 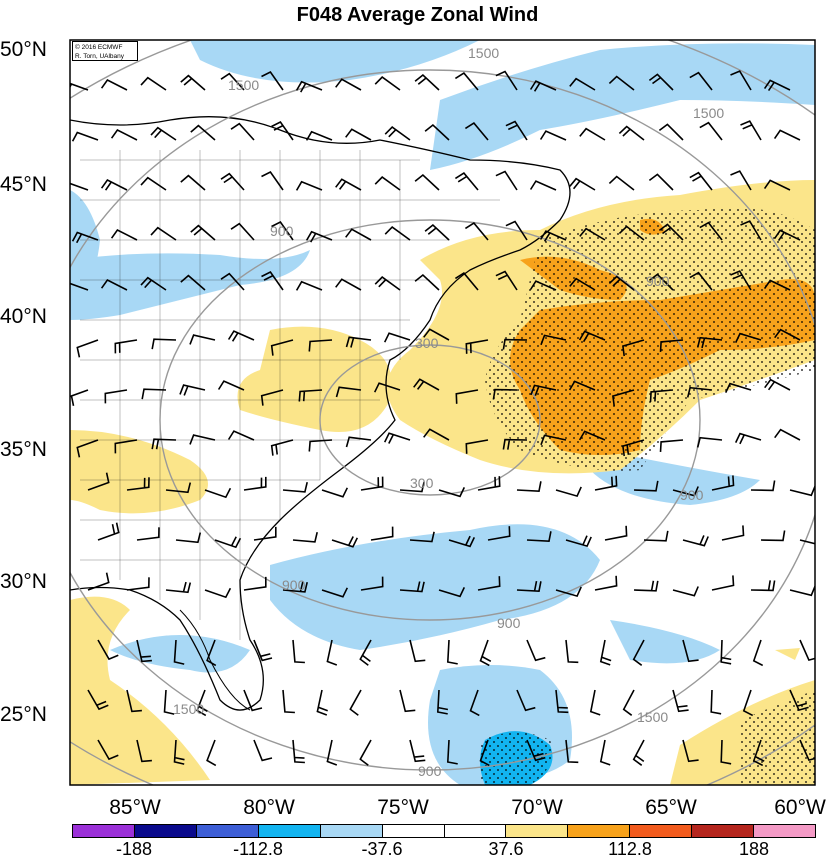 I want to click on negative-region-great-lakes, so click(x=190, y=285).